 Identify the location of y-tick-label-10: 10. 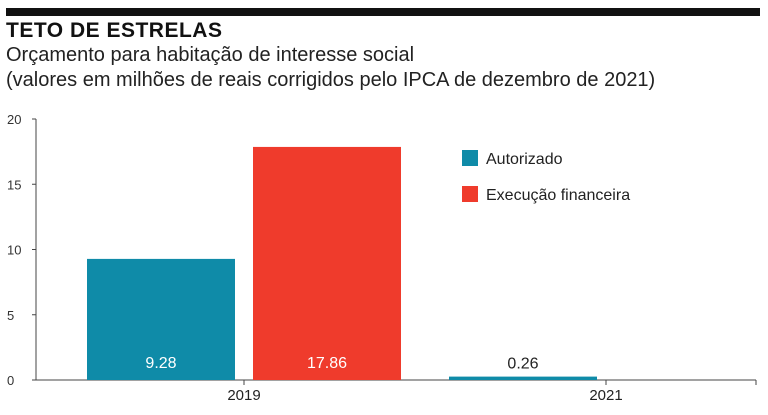
(14, 250).